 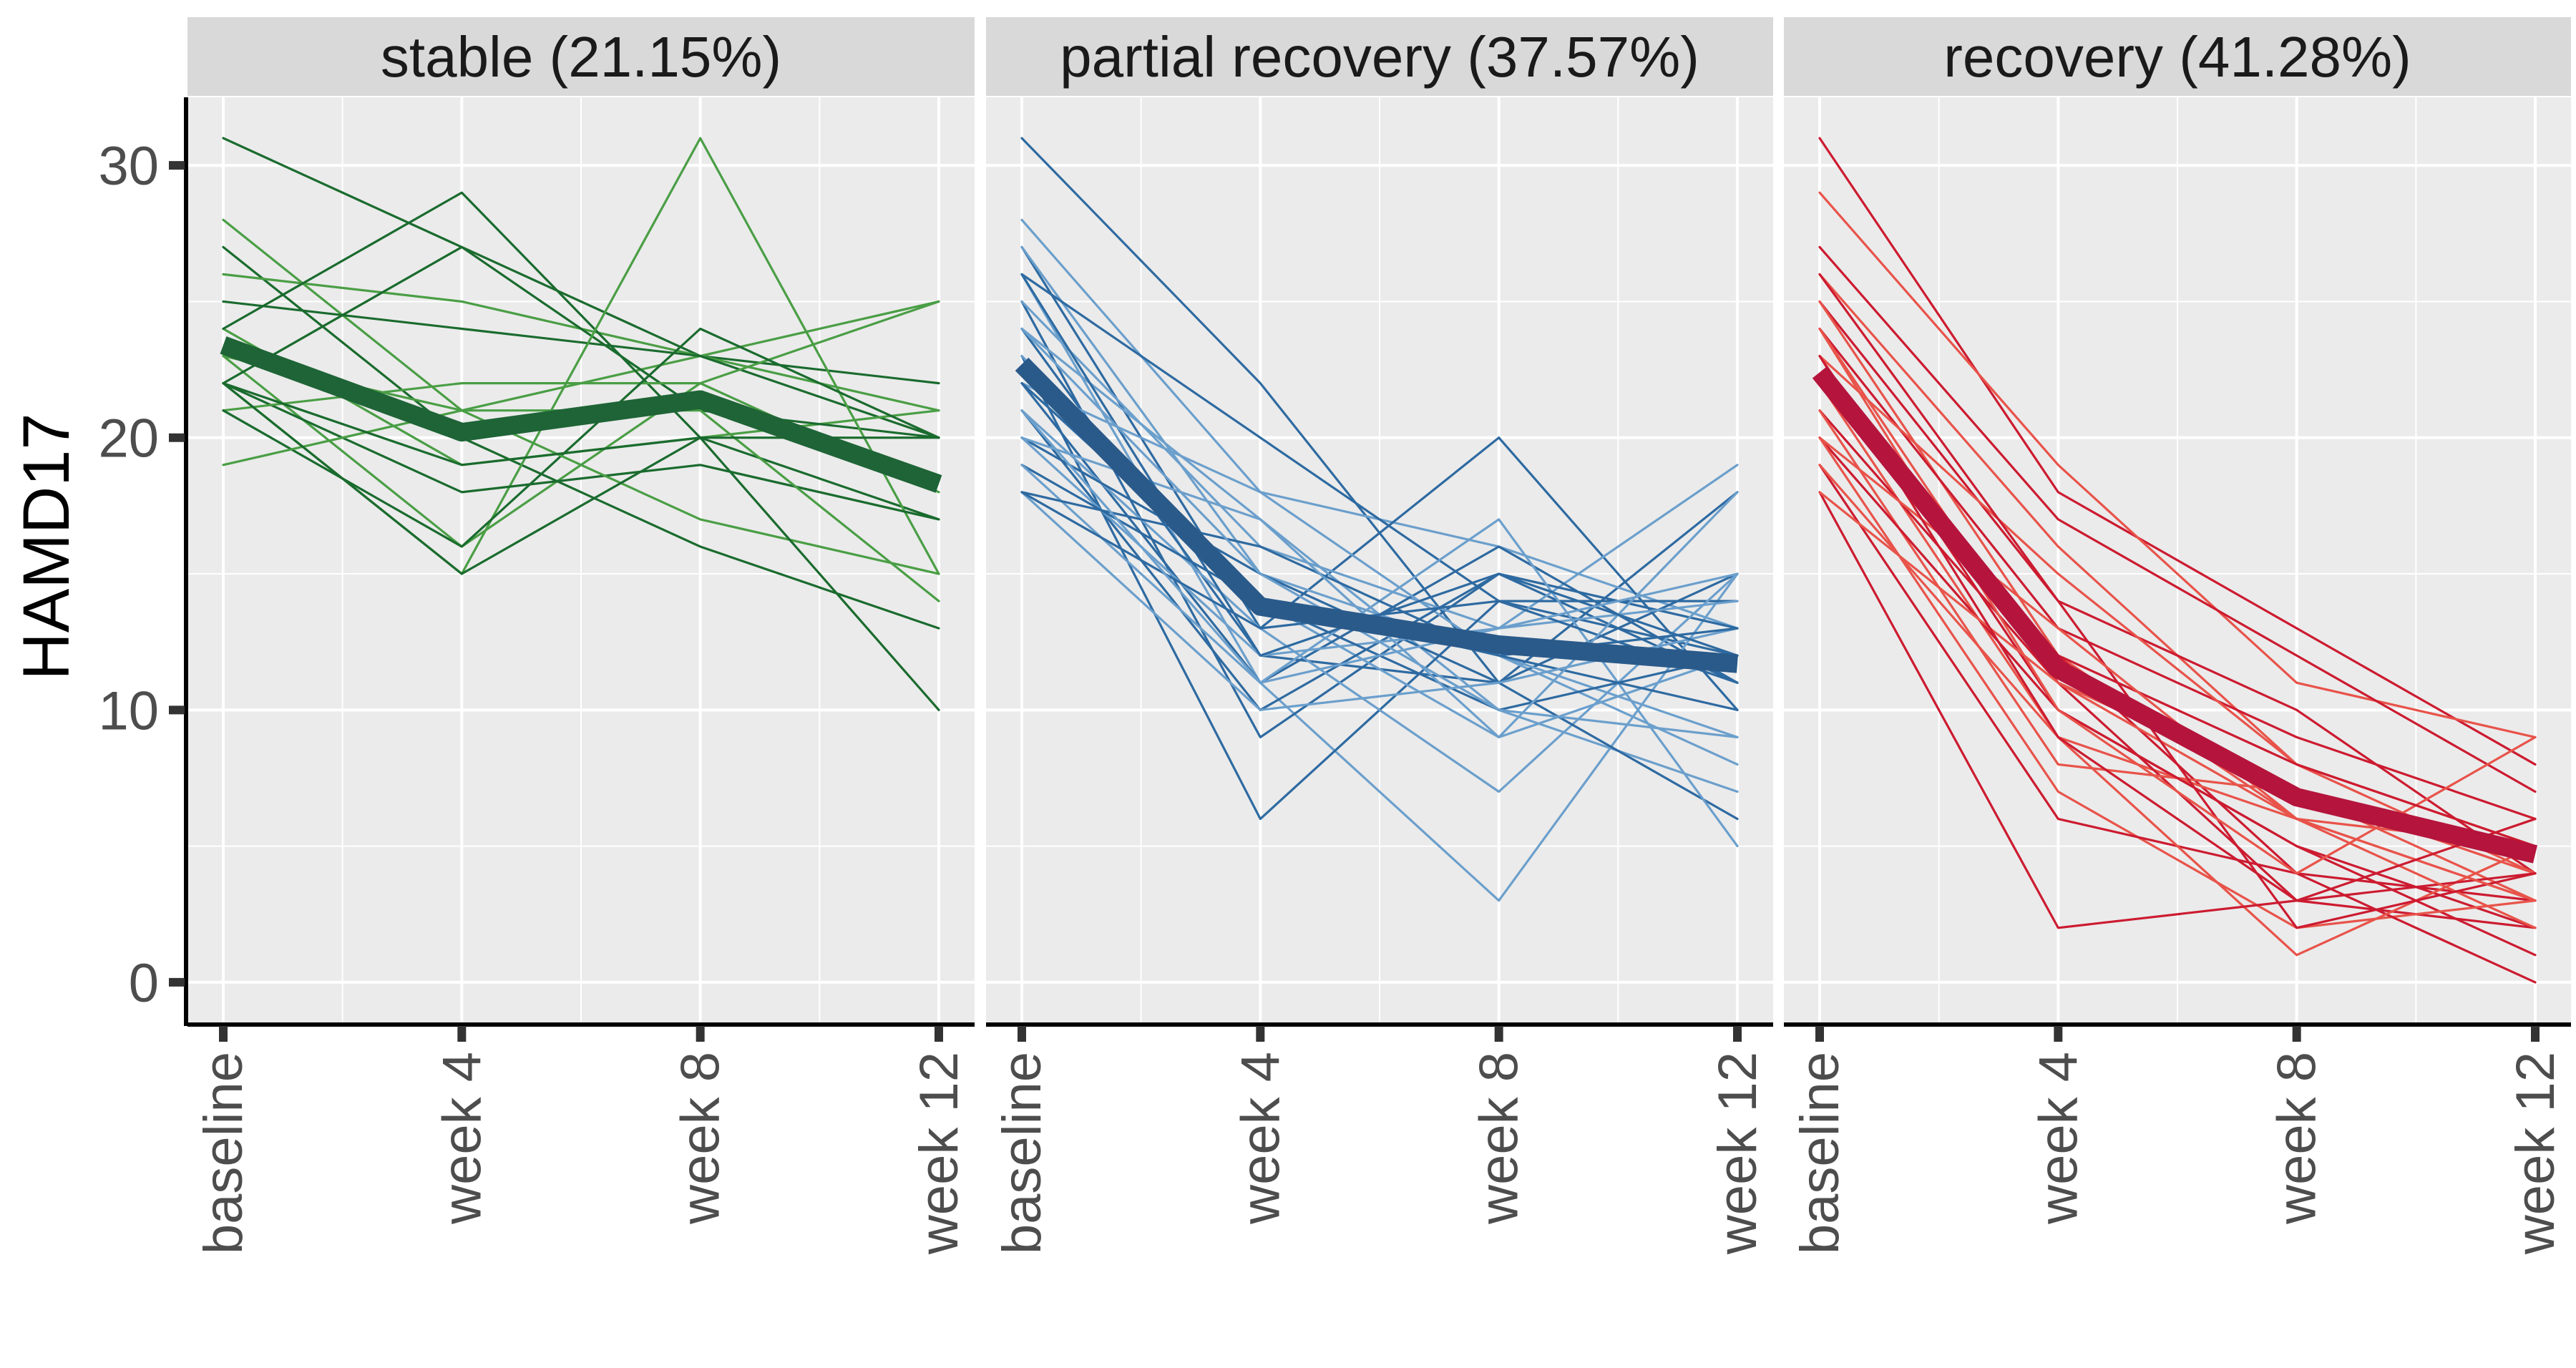 I want to click on facet-strip-label: recovery (41.28%), so click(x=2177, y=57).